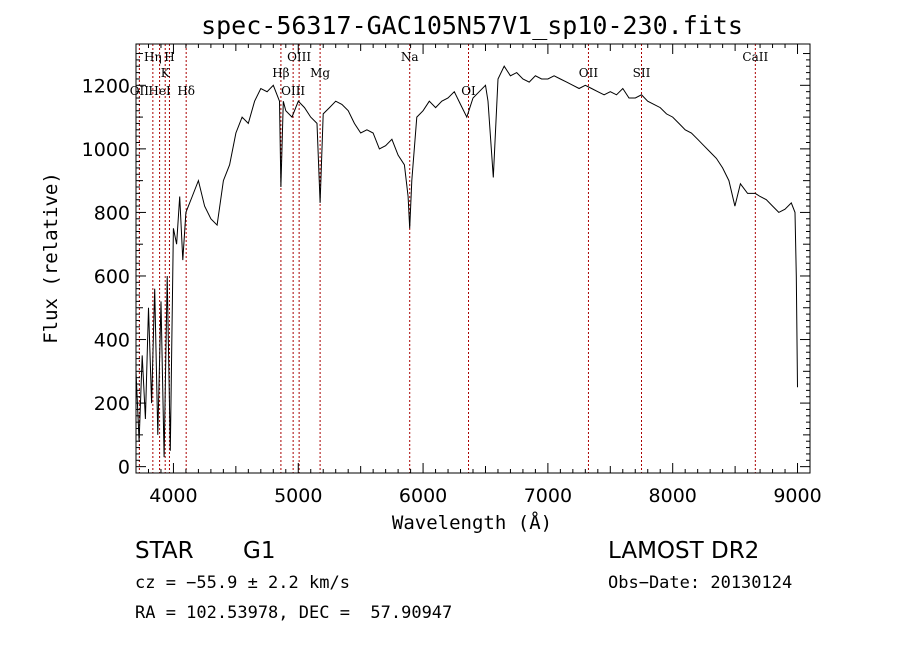 This screenshot has height=649, width=900. Describe the element at coordinates (320, 73) in the screenshot. I see `spectral-line-label: Mg` at that location.